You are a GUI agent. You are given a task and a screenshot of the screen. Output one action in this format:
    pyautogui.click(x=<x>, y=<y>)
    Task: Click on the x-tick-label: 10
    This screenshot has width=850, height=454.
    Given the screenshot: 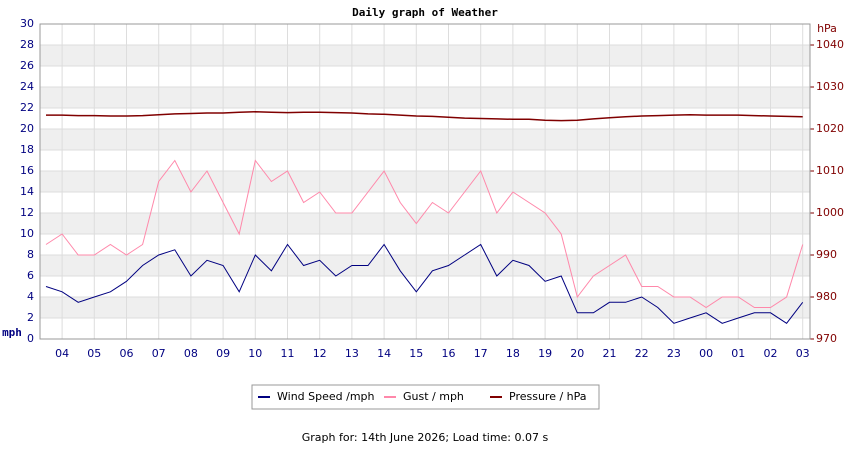 What is the action you would take?
    pyautogui.click(x=255, y=353)
    